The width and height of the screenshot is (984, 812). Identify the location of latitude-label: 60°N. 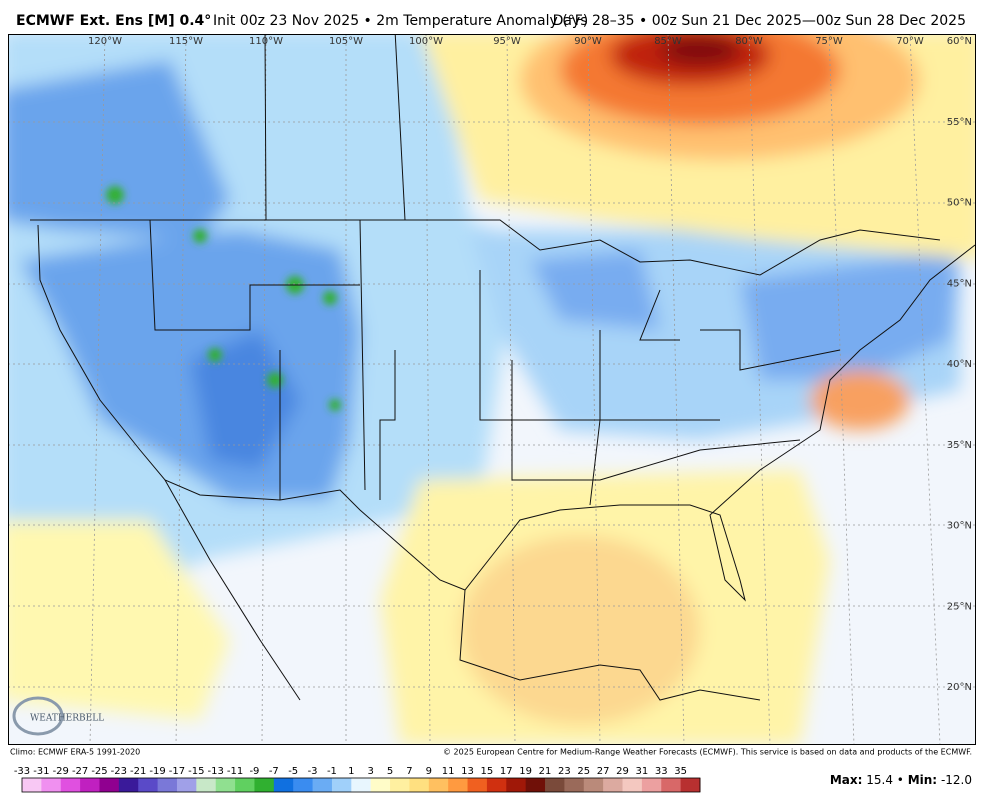
(959, 41).